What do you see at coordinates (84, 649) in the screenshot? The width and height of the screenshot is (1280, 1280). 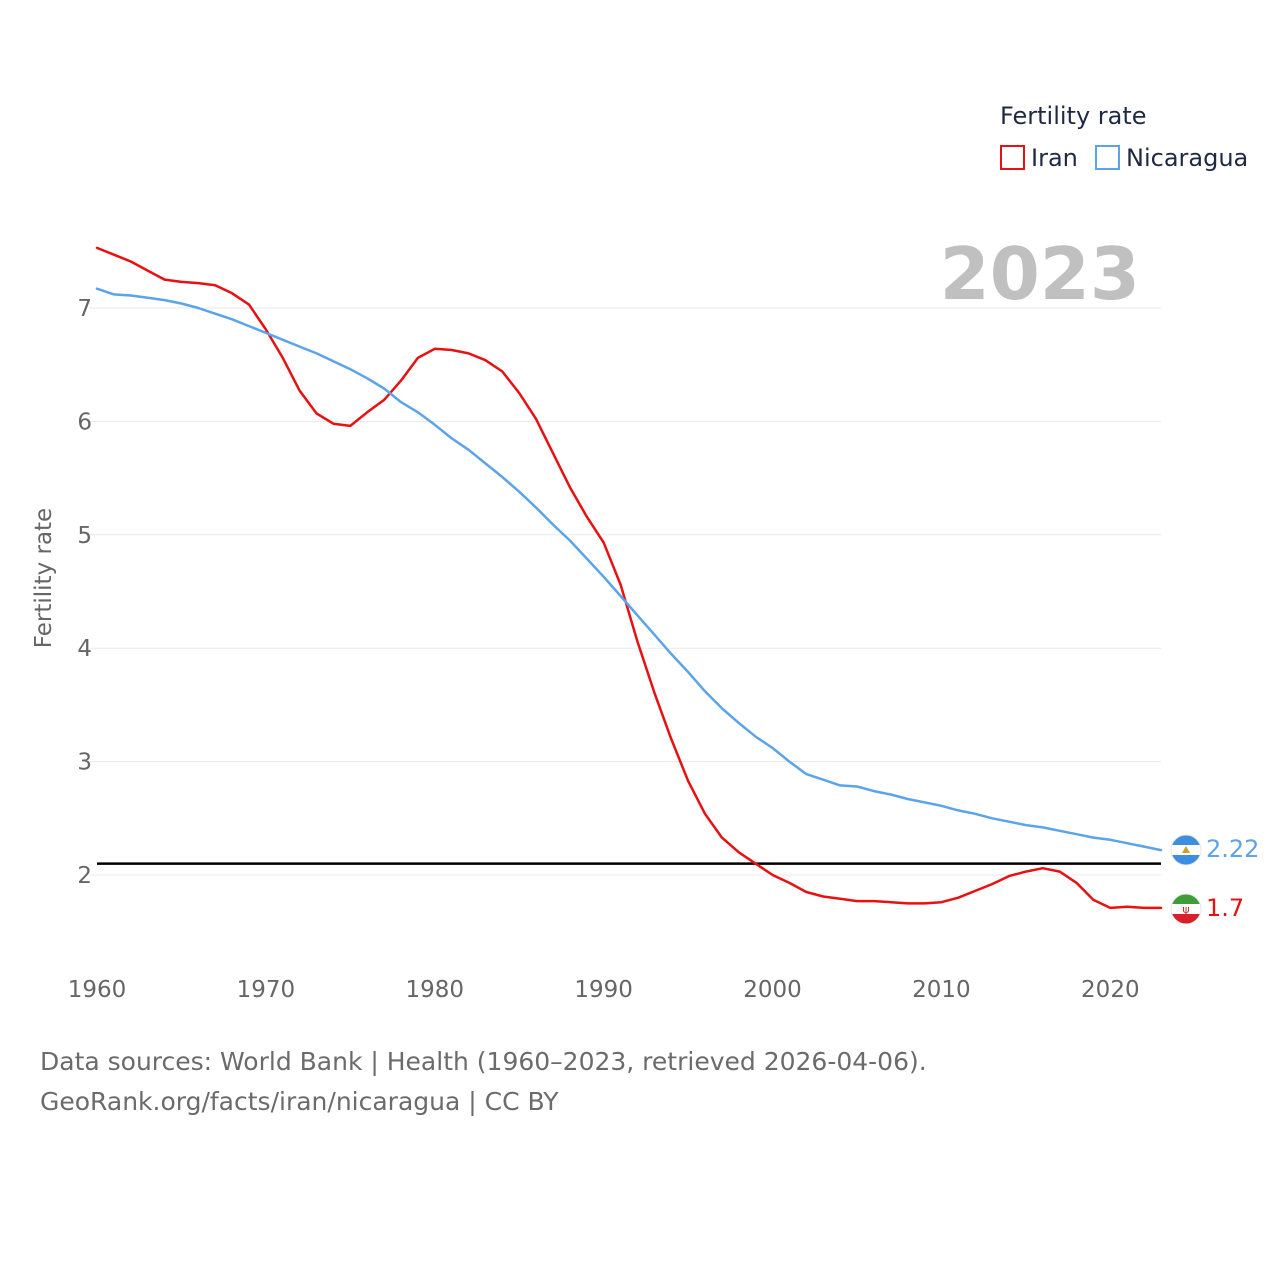 I see `y-tick-label-4: 4` at bounding box center [84, 649].